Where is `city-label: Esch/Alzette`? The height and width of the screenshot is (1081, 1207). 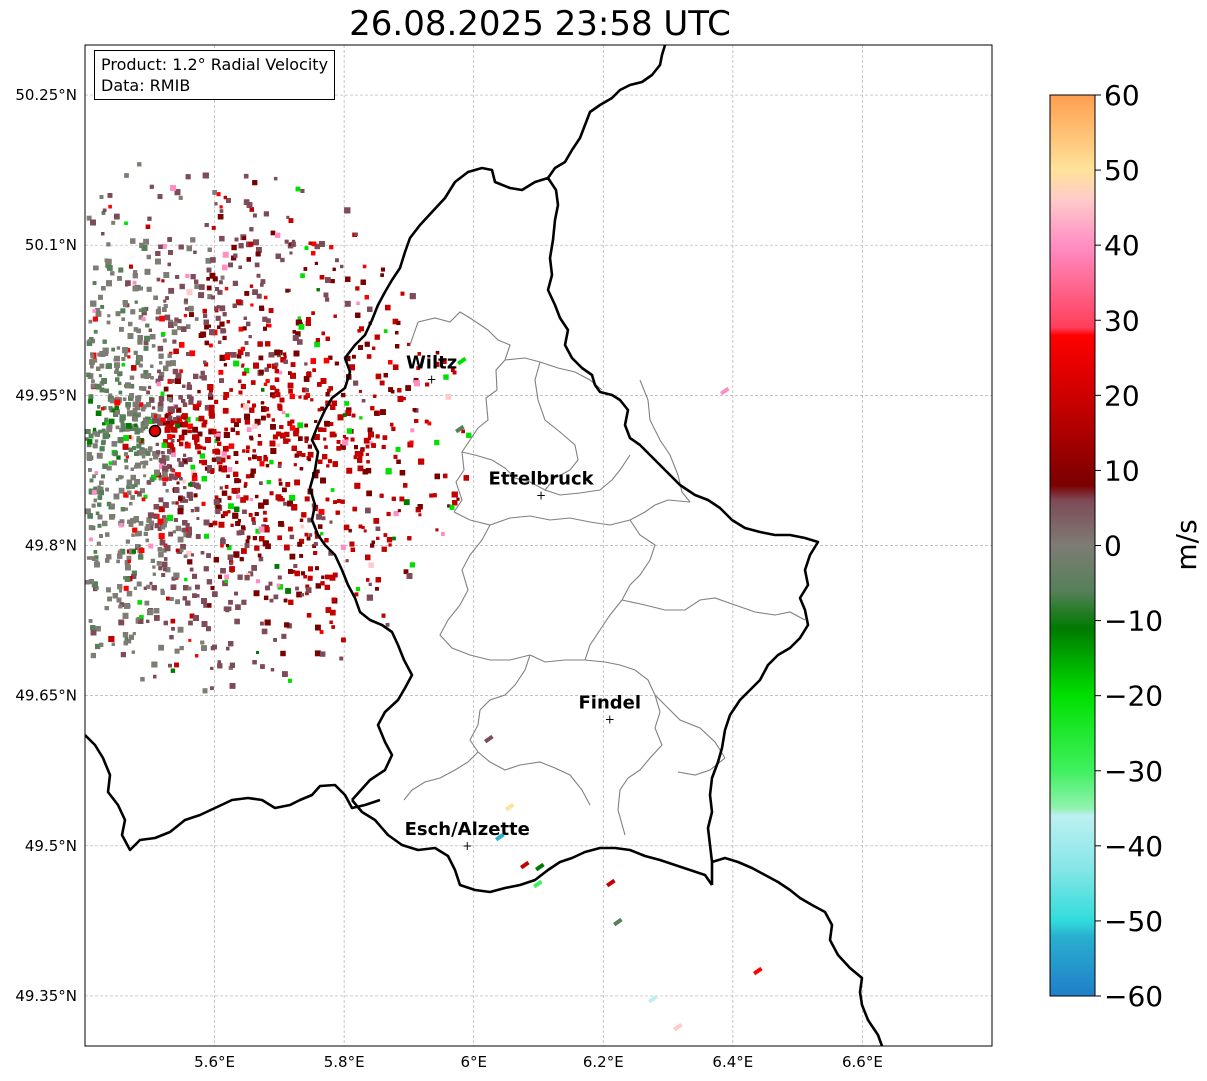 city-label: Esch/Alzette is located at coordinates (467, 829).